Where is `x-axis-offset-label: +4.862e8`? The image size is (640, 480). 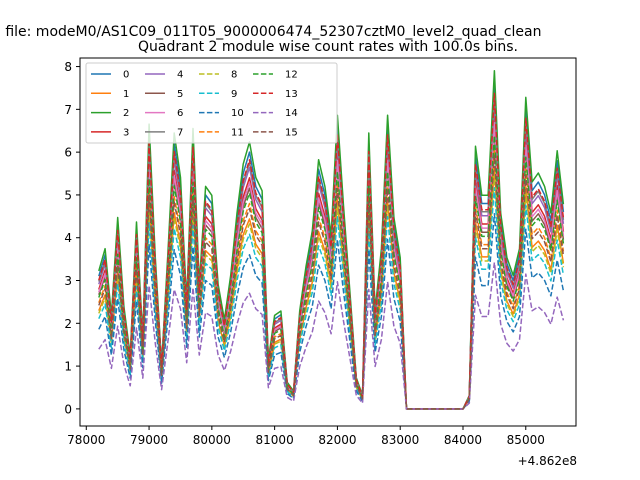
x-axis-offset-label: +4.862e8 is located at coordinates (547, 461).